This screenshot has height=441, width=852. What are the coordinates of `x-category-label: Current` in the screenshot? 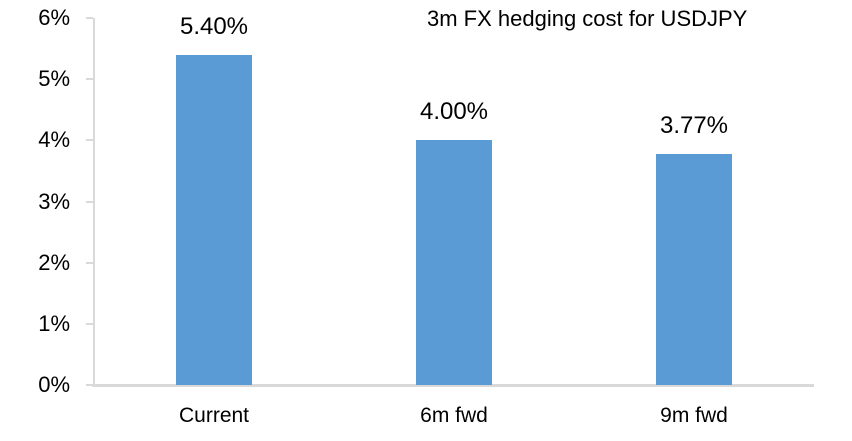 It's located at (214, 415).